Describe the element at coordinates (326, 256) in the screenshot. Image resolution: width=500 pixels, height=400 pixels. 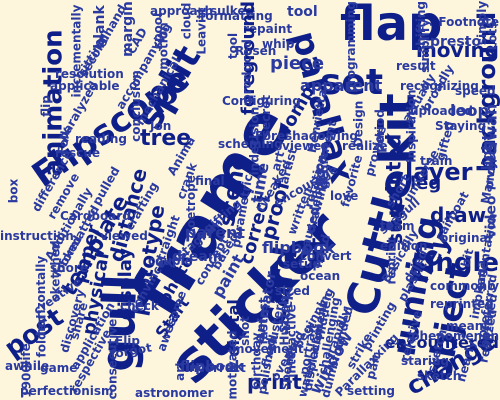
I see `cloud-word: convert` at that location.